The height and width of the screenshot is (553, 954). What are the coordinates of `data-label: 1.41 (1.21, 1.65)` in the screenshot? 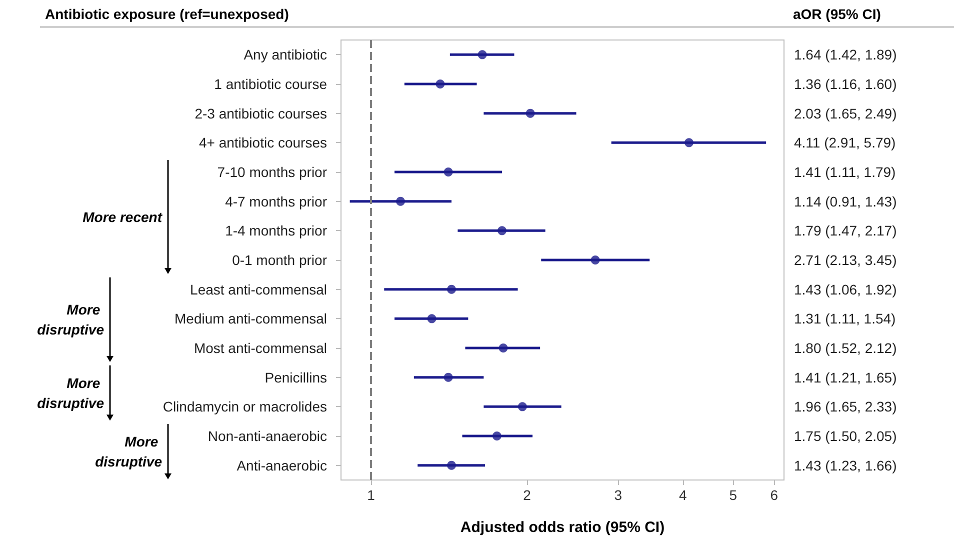 It's located at (845, 377).